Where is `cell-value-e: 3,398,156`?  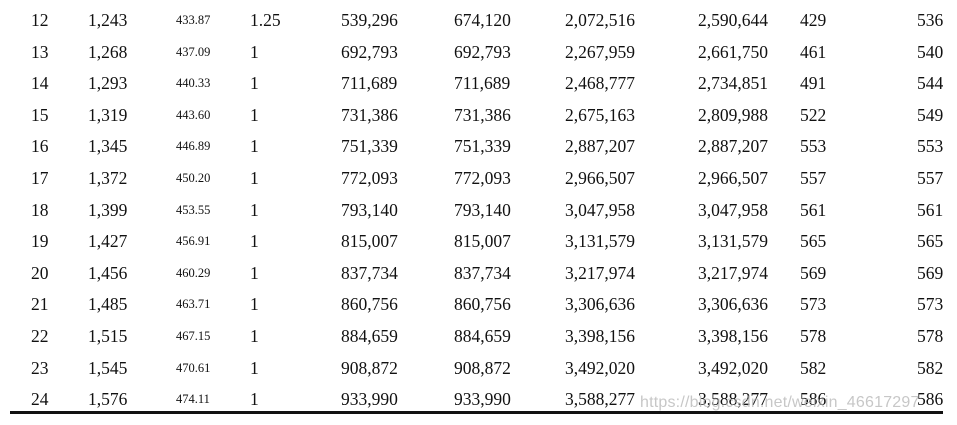 cell-value-e: 3,398,156 is located at coordinates (600, 335).